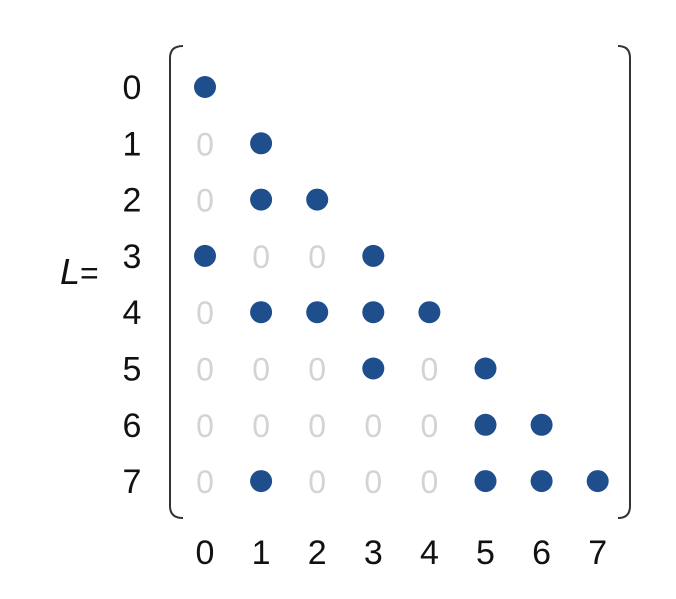  Describe the element at coordinates (89, 273) in the screenshot. I see `equals-sign: =` at that location.